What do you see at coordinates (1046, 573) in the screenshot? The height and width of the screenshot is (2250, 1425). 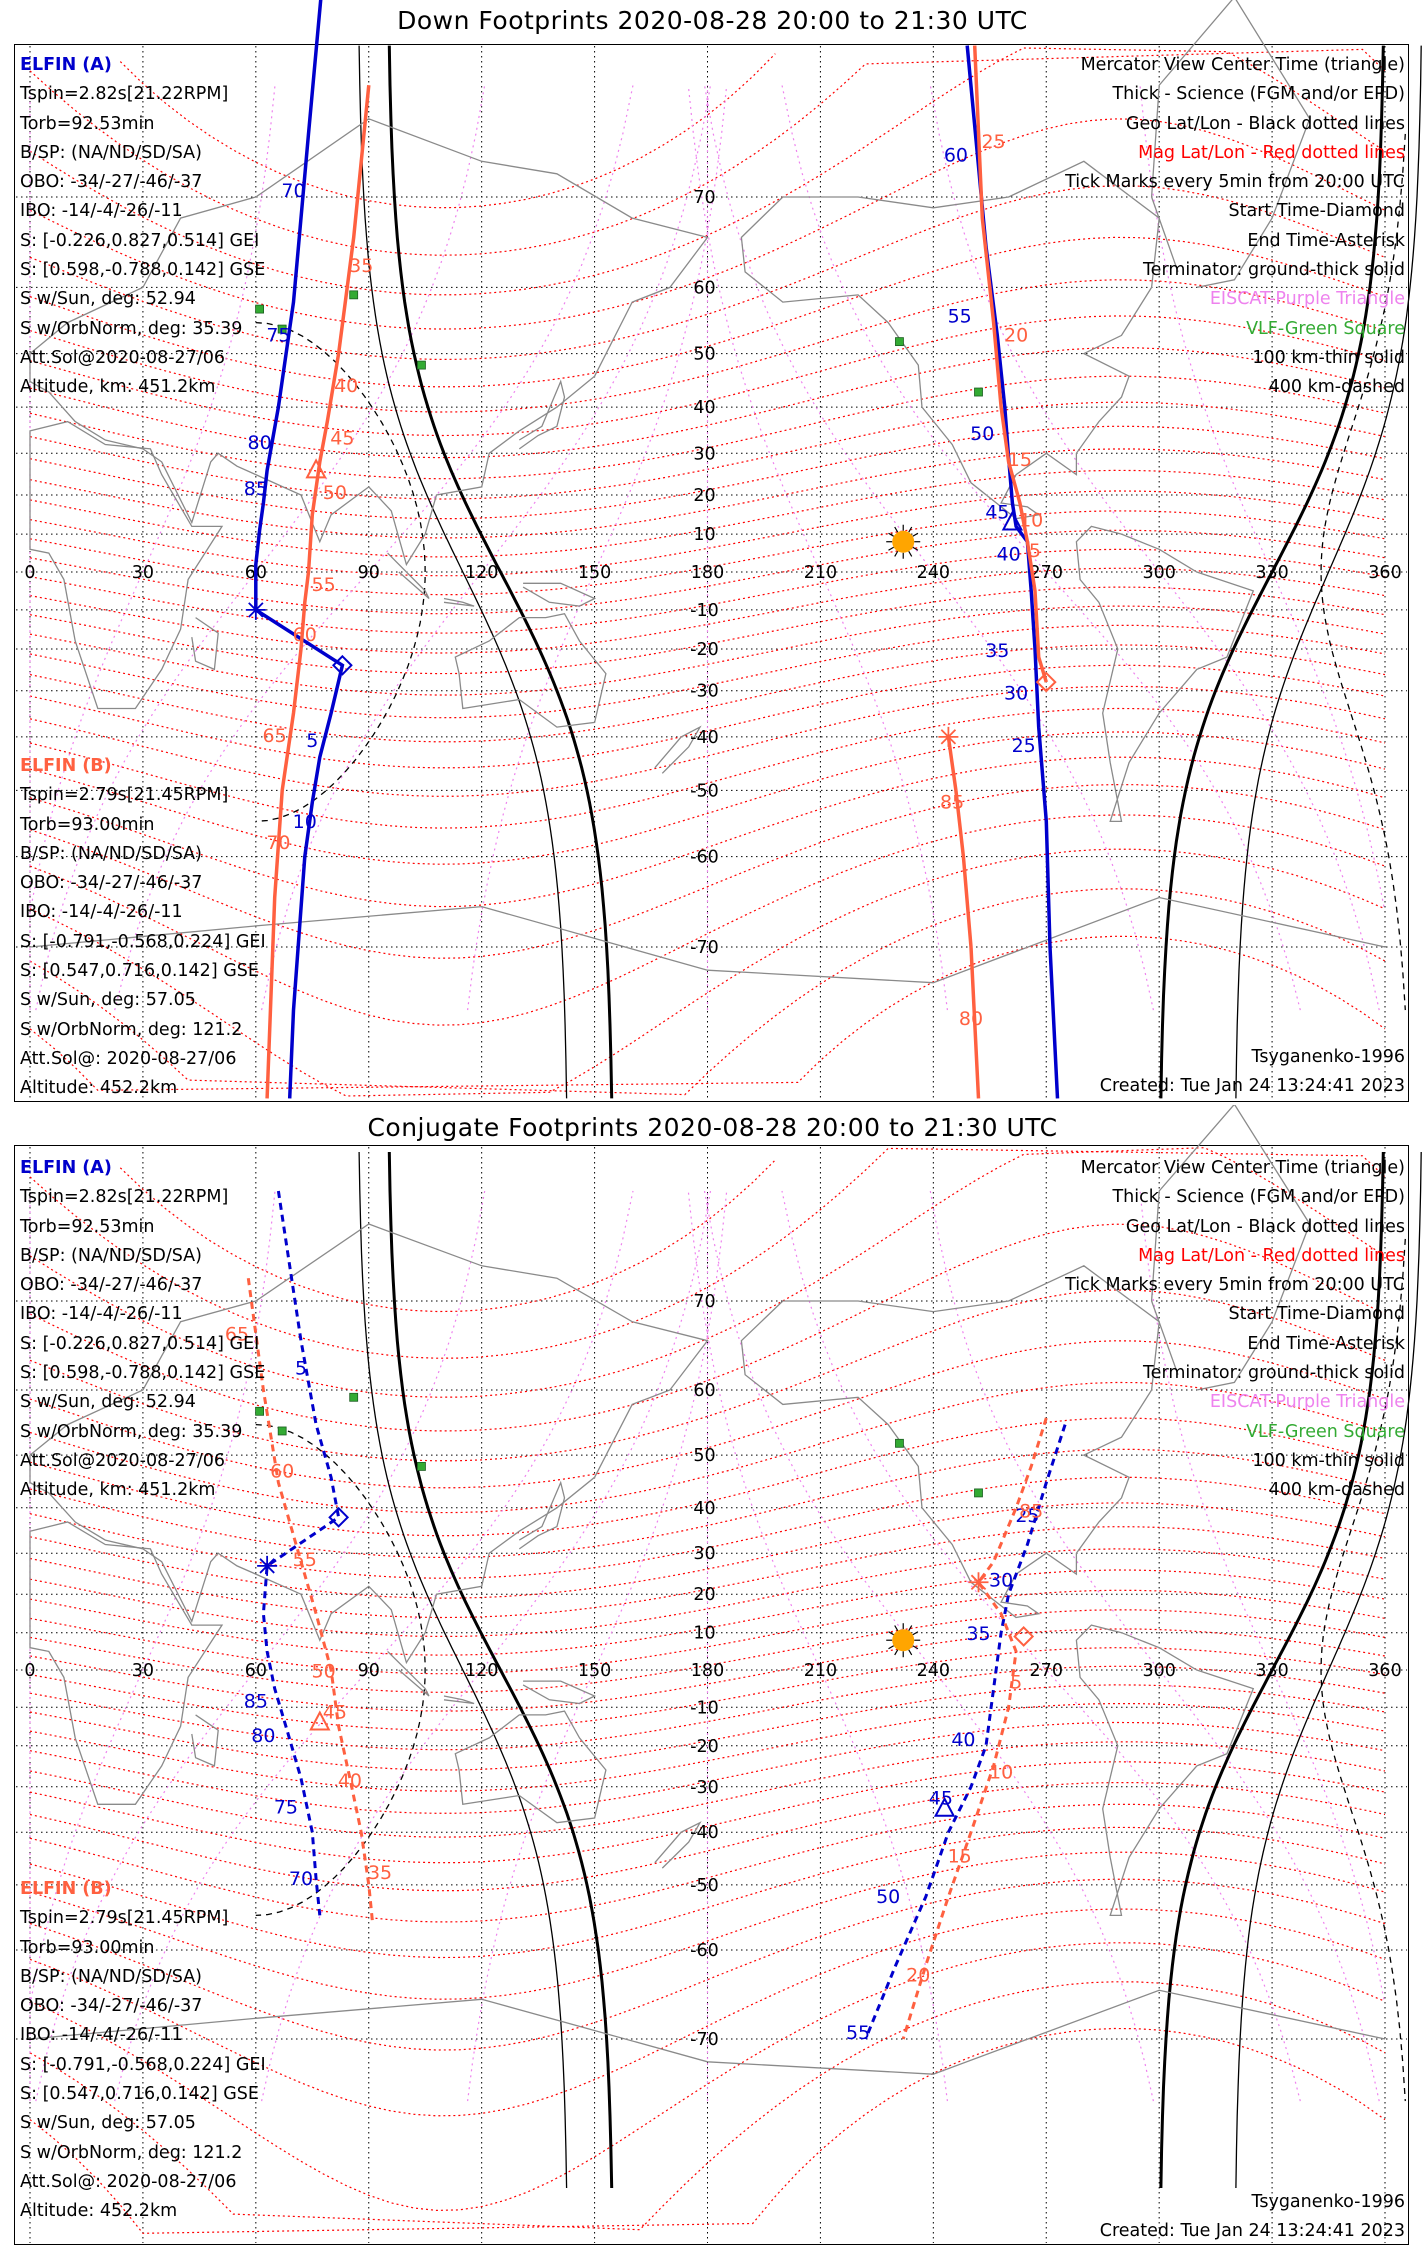 I see `longitude-tick-label: 270` at bounding box center [1046, 573].